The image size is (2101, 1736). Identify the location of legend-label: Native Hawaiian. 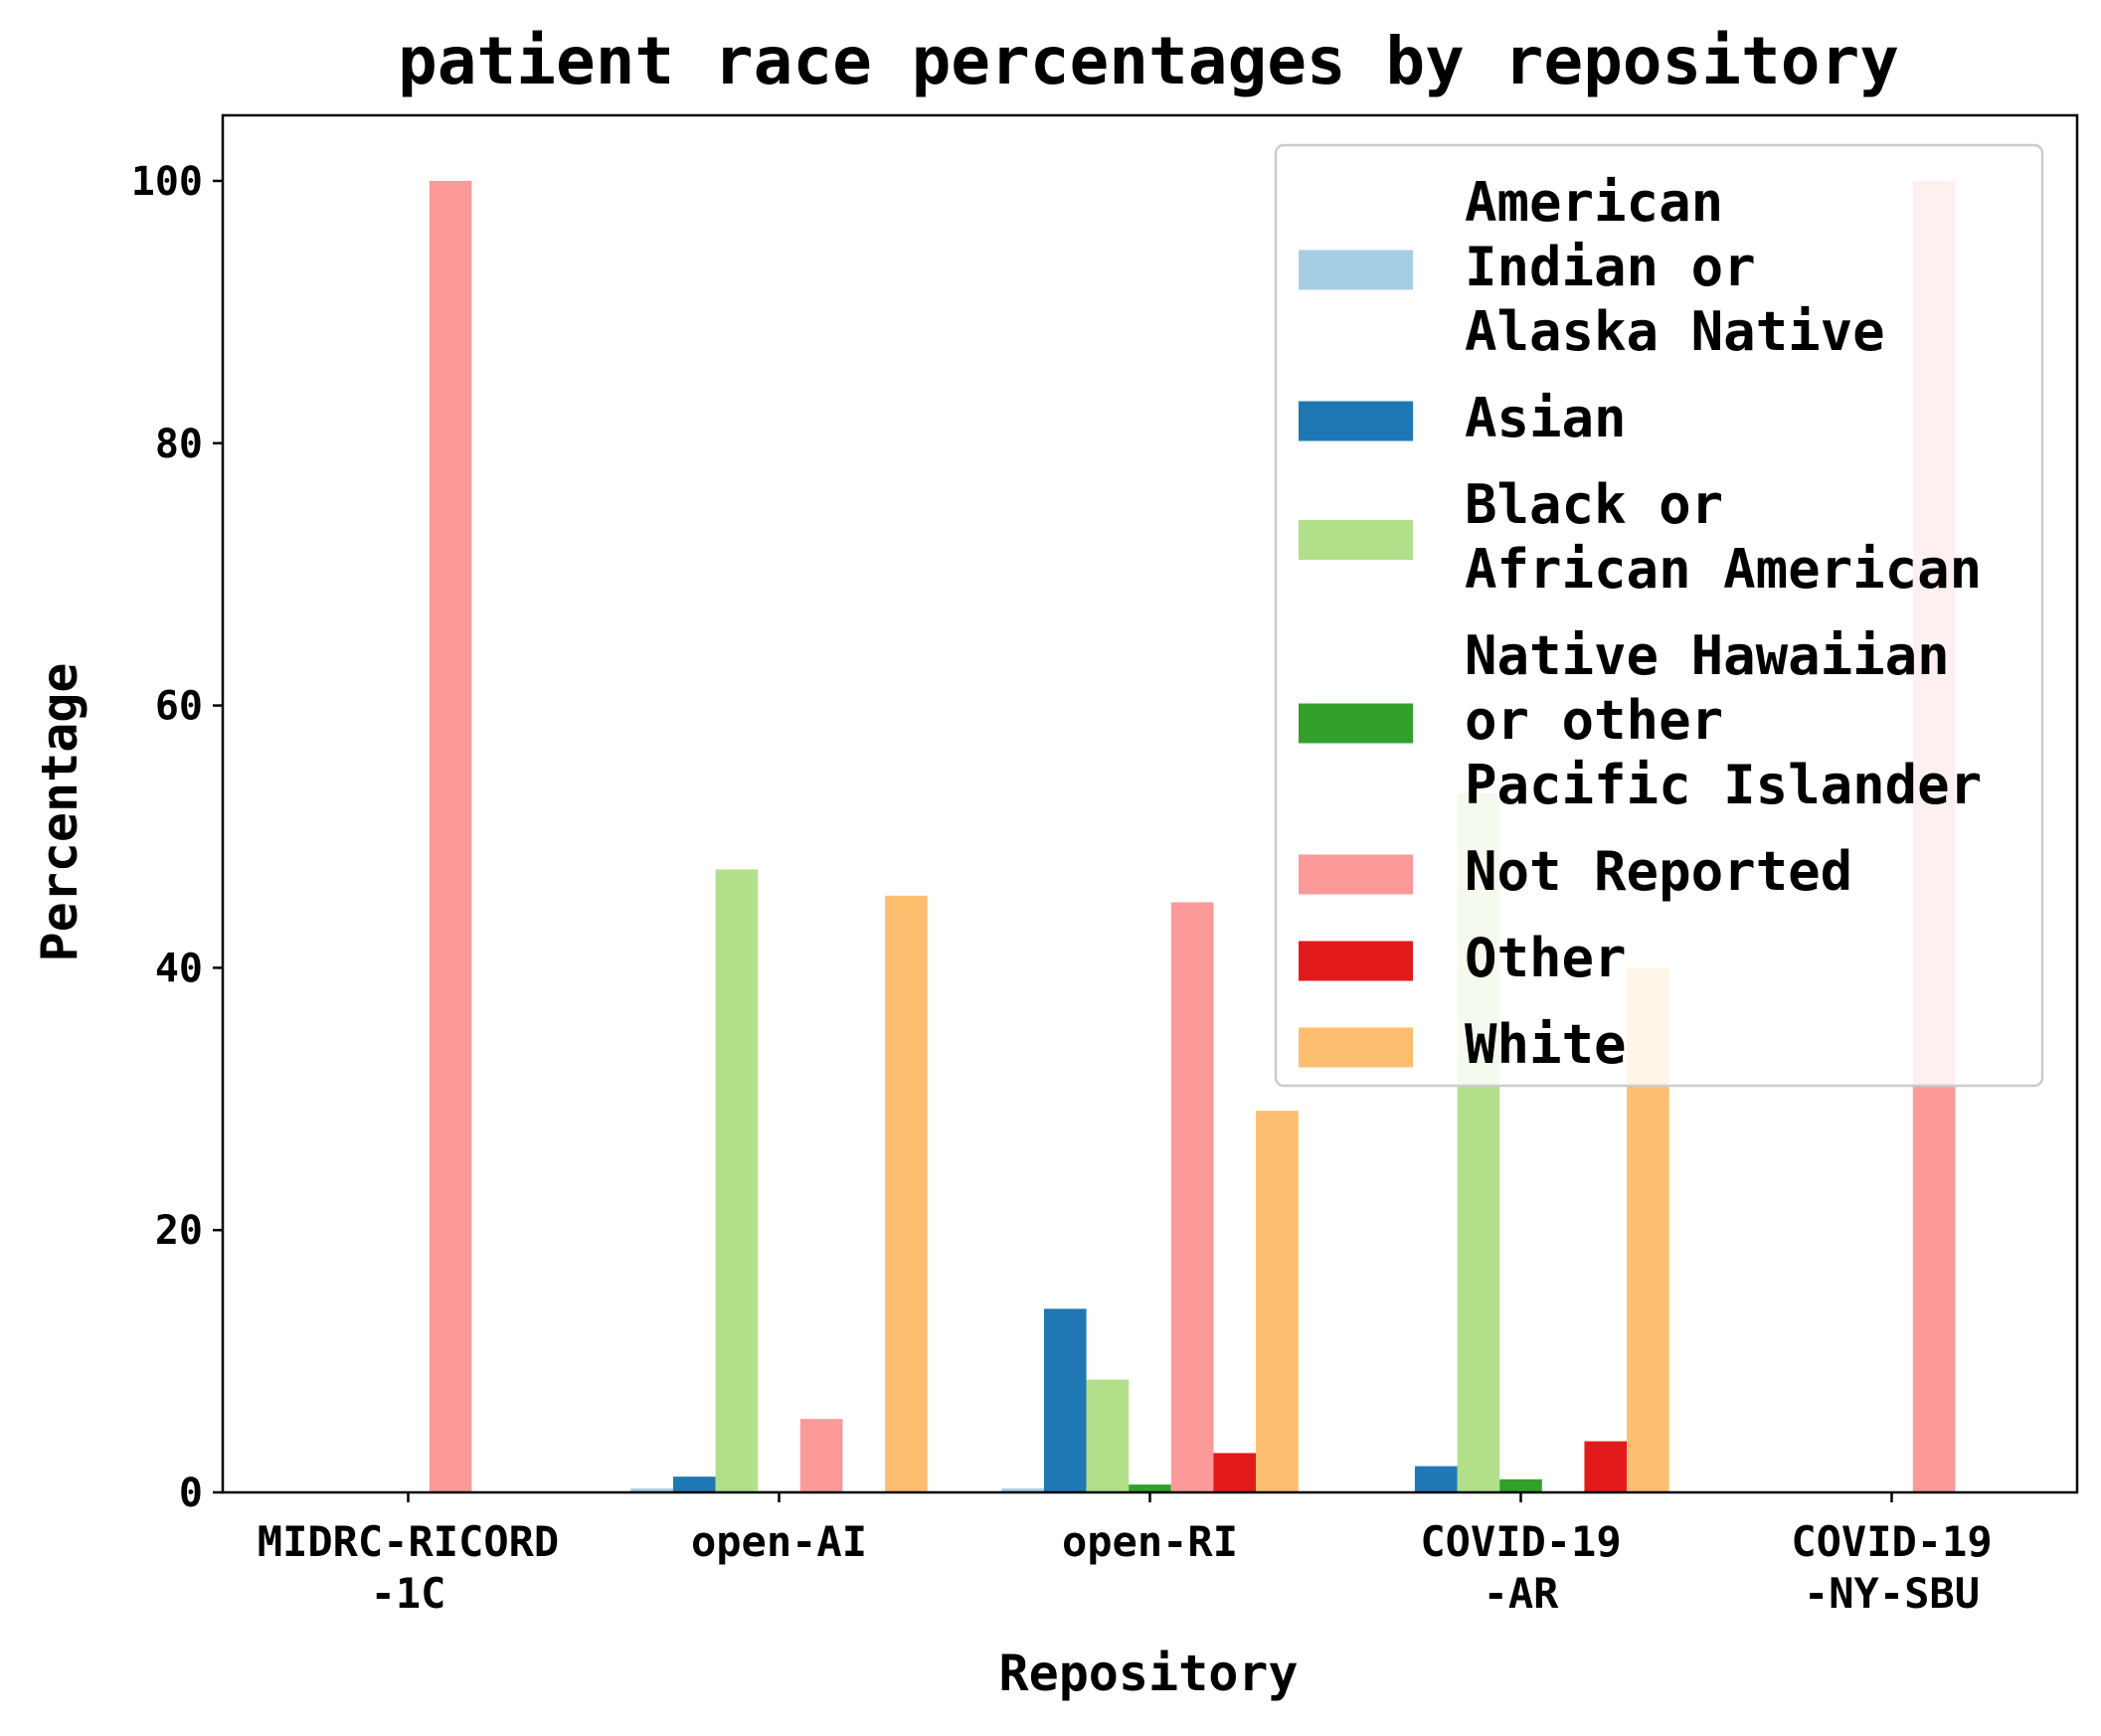
(1708, 656).